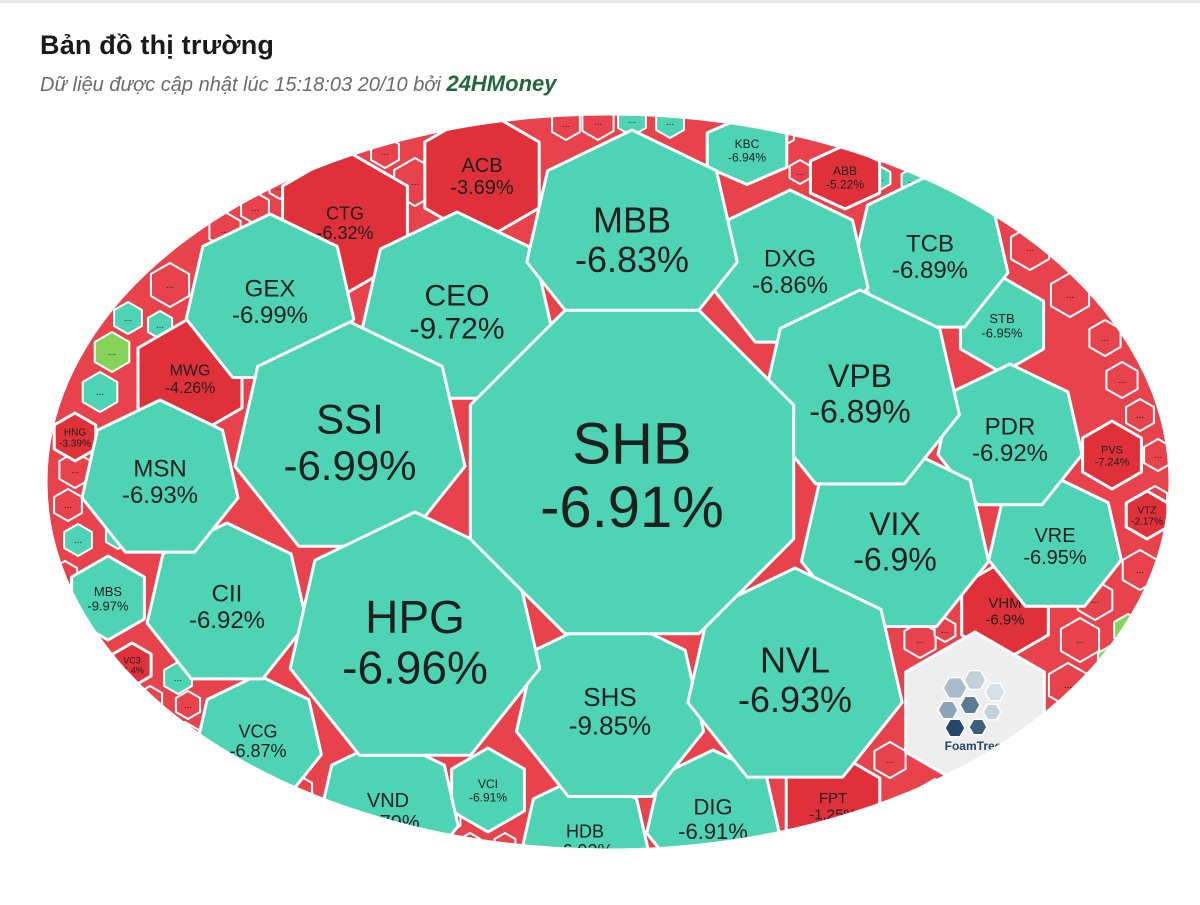  Describe the element at coordinates (270, 295) in the screenshot. I see `stock-gex: GEX-6.99%` at that location.